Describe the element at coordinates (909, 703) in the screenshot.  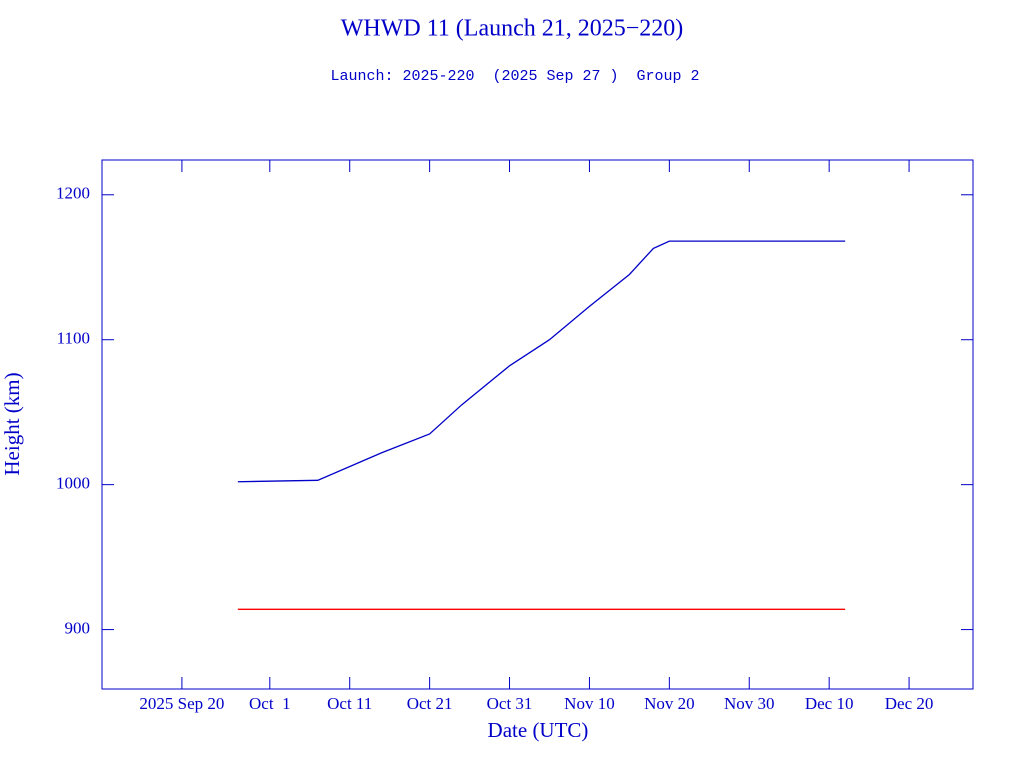
I see `x-tick-label: Dec 20` at that location.